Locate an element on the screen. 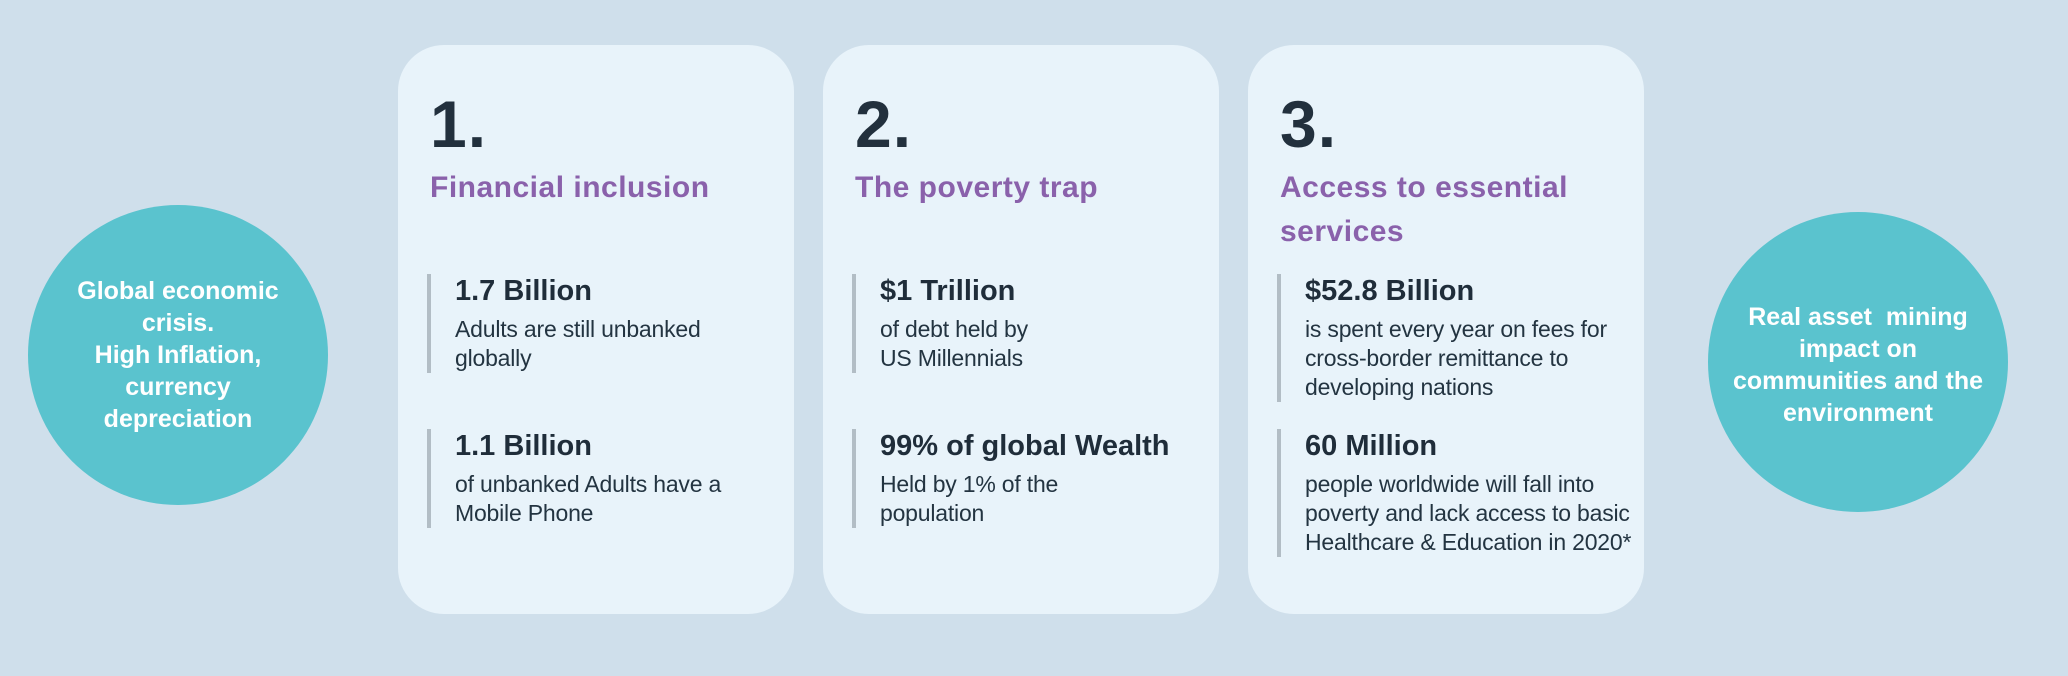 The image size is (2068, 676). card-number: 1. is located at coordinates (459, 124).